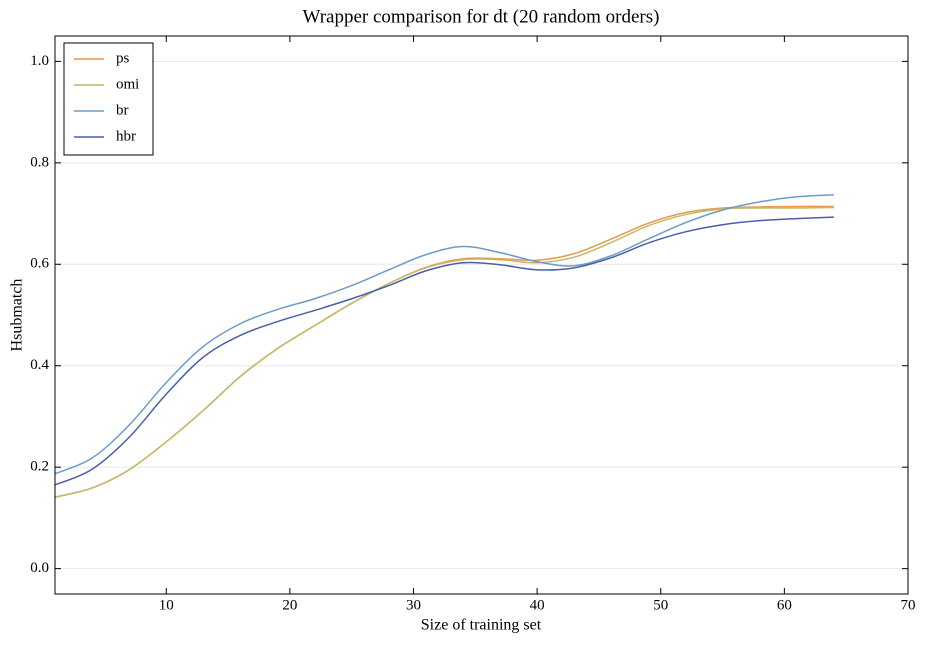 The height and width of the screenshot is (649, 926). I want to click on y-tick-label: 0.2, so click(39, 467).